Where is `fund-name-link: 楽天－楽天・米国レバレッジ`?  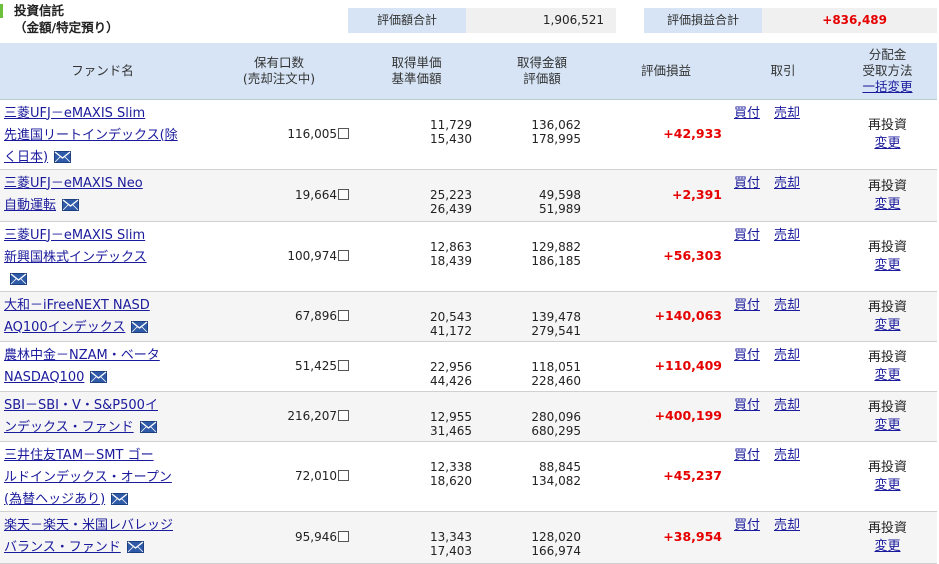 fund-name-link: 楽天－楽天・米国レバレッジ is located at coordinates (89, 525).